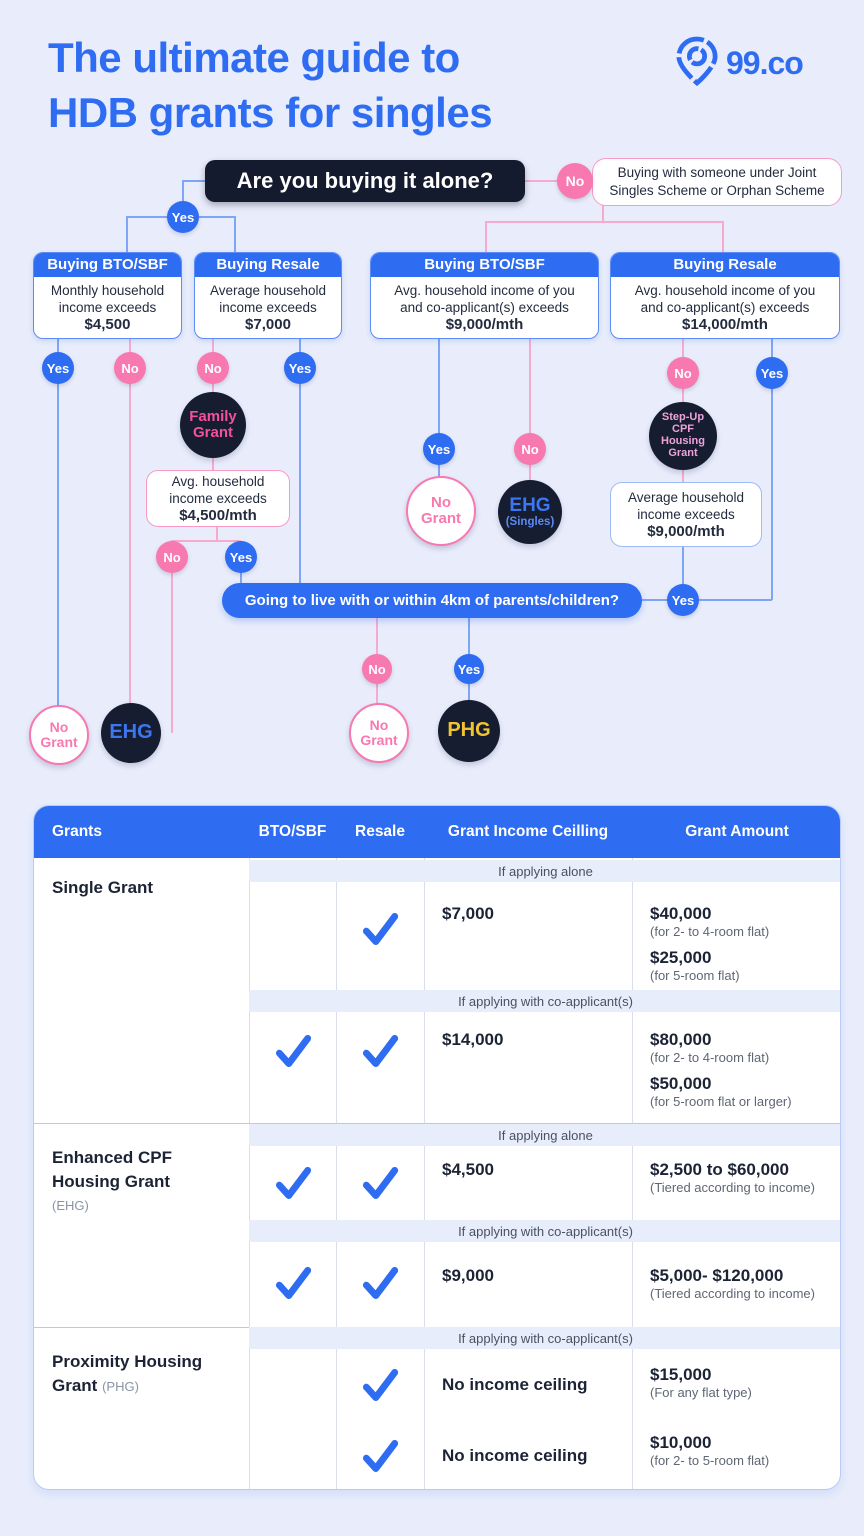 This screenshot has height=1536, width=864. I want to click on amount-value: $5,000- $120,000, so click(717, 1275).